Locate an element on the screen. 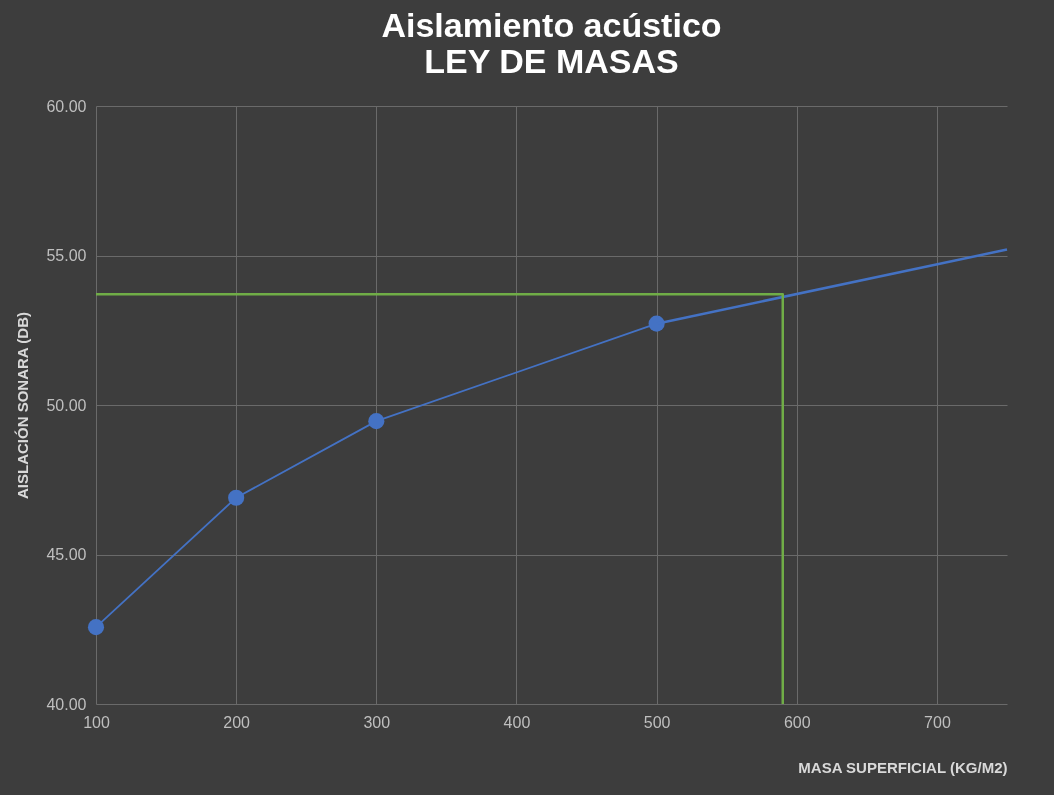  y-tick-label: 40.00 is located at coordinates (66, 704).